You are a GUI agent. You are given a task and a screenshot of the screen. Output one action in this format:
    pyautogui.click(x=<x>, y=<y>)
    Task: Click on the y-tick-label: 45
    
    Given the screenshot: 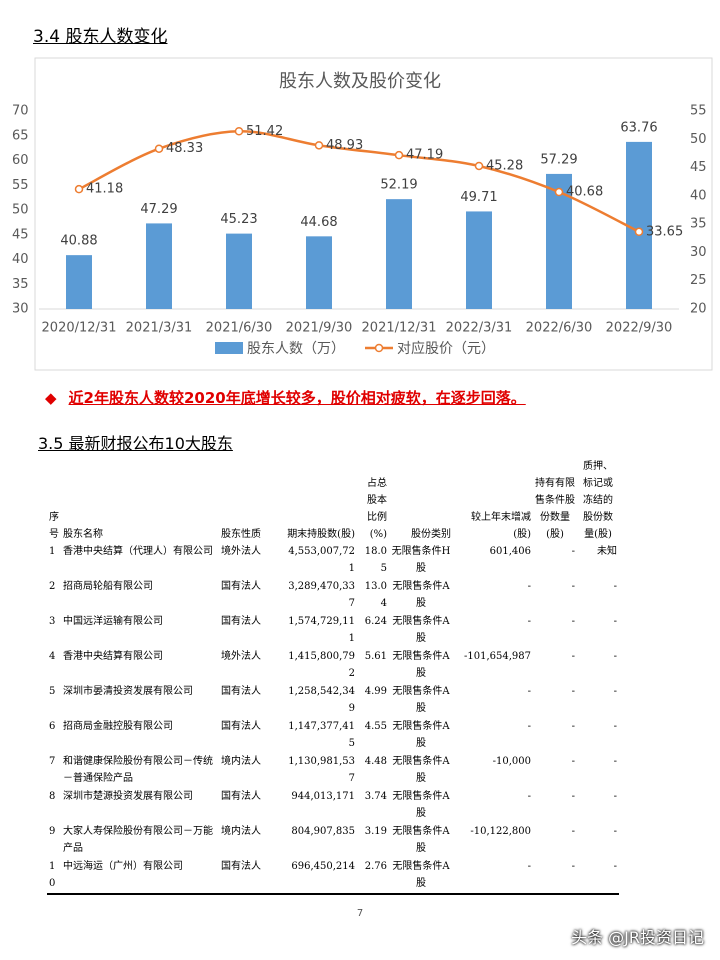 What is the action you would take?
    pyautogui.click(x=20, y=234)
    